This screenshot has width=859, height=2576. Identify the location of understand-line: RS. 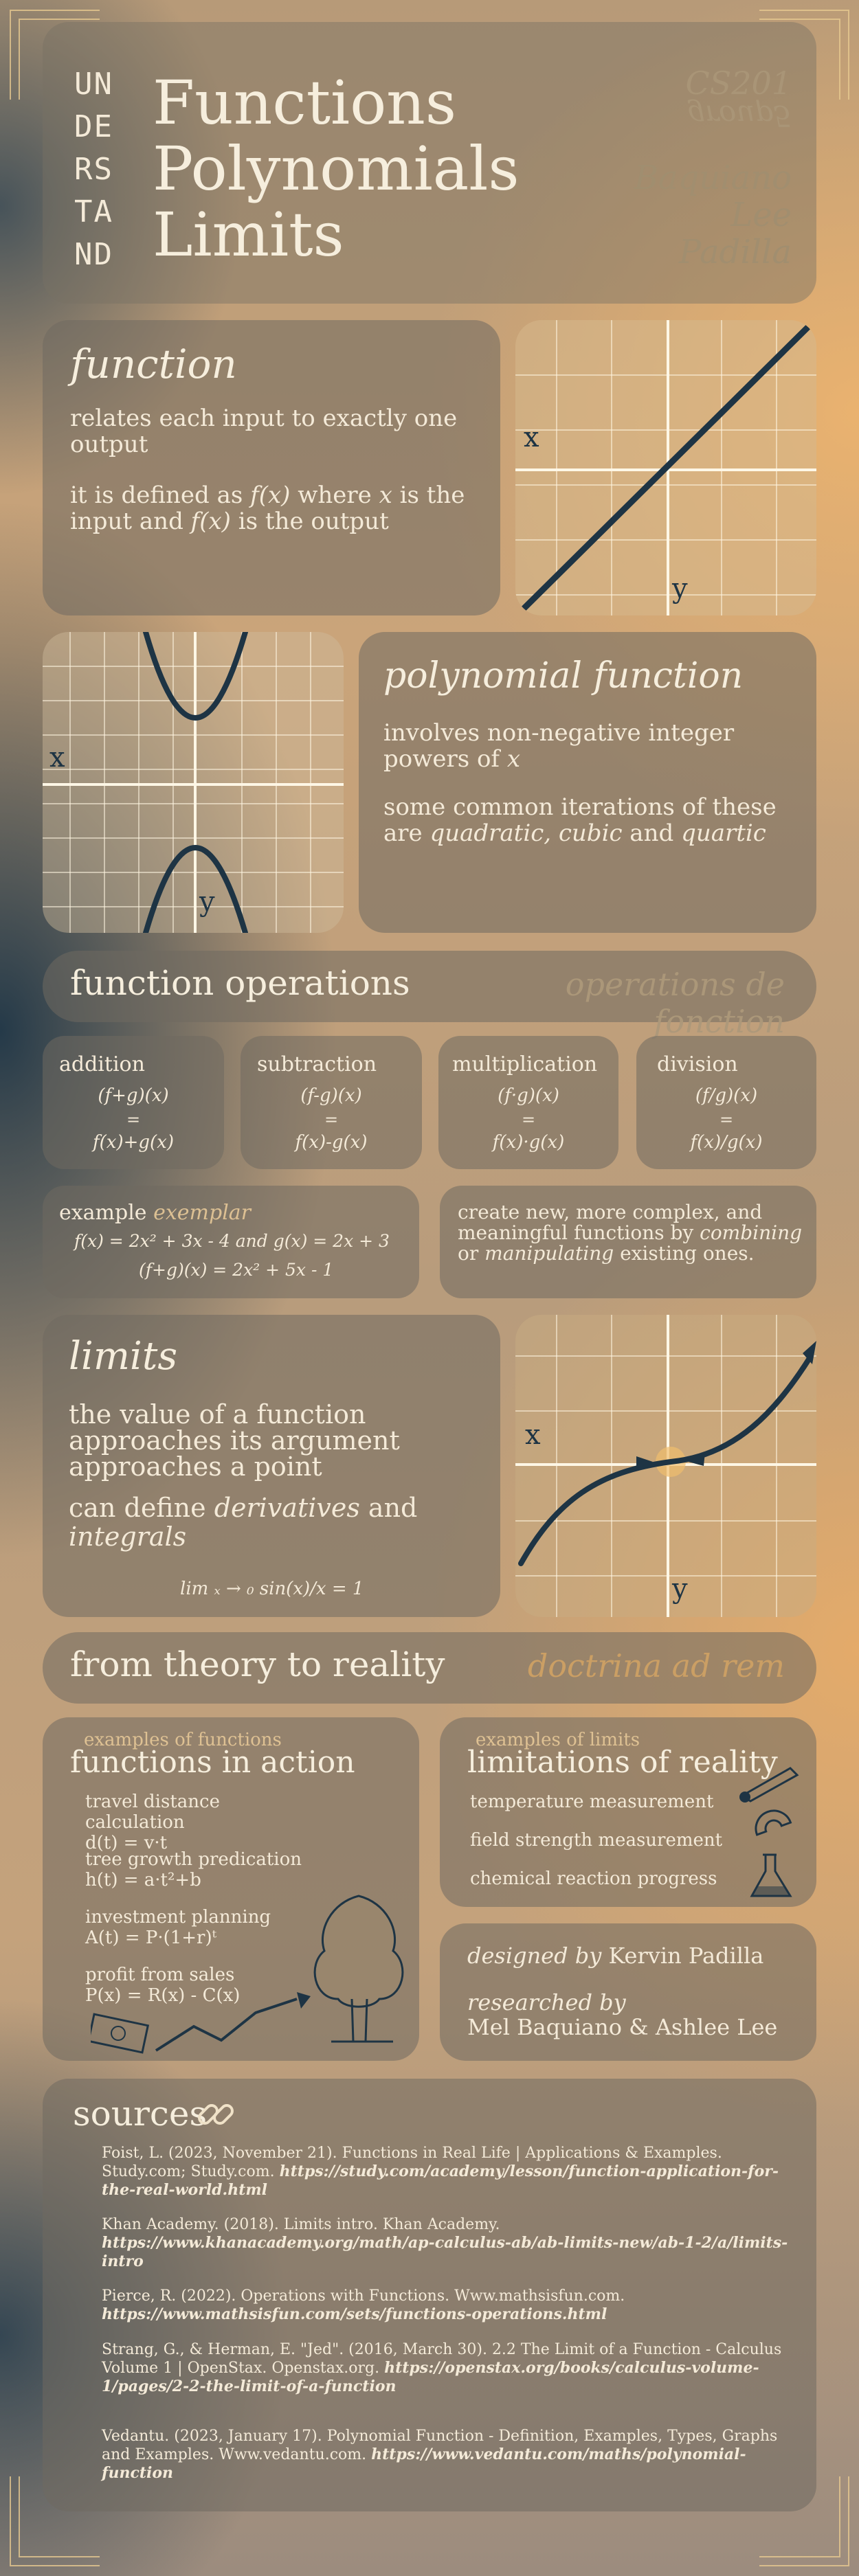
(93, 169).